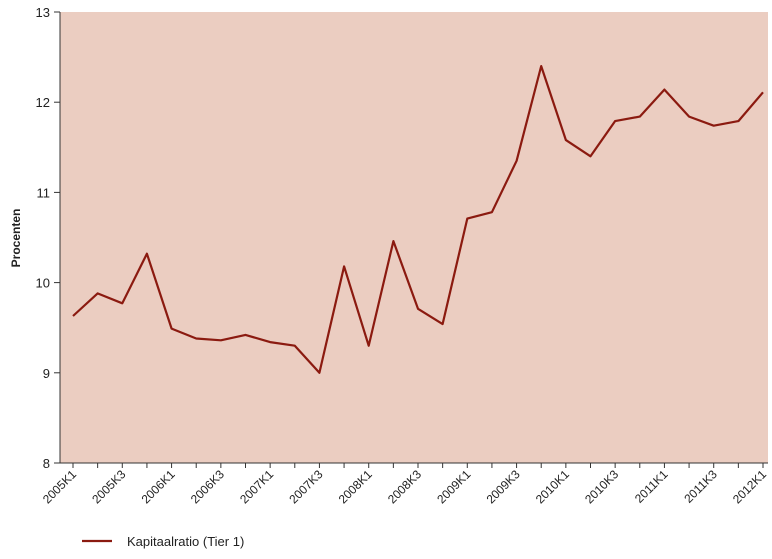  I want to click on x-tick-label: 2007K1, so click(256, 486).